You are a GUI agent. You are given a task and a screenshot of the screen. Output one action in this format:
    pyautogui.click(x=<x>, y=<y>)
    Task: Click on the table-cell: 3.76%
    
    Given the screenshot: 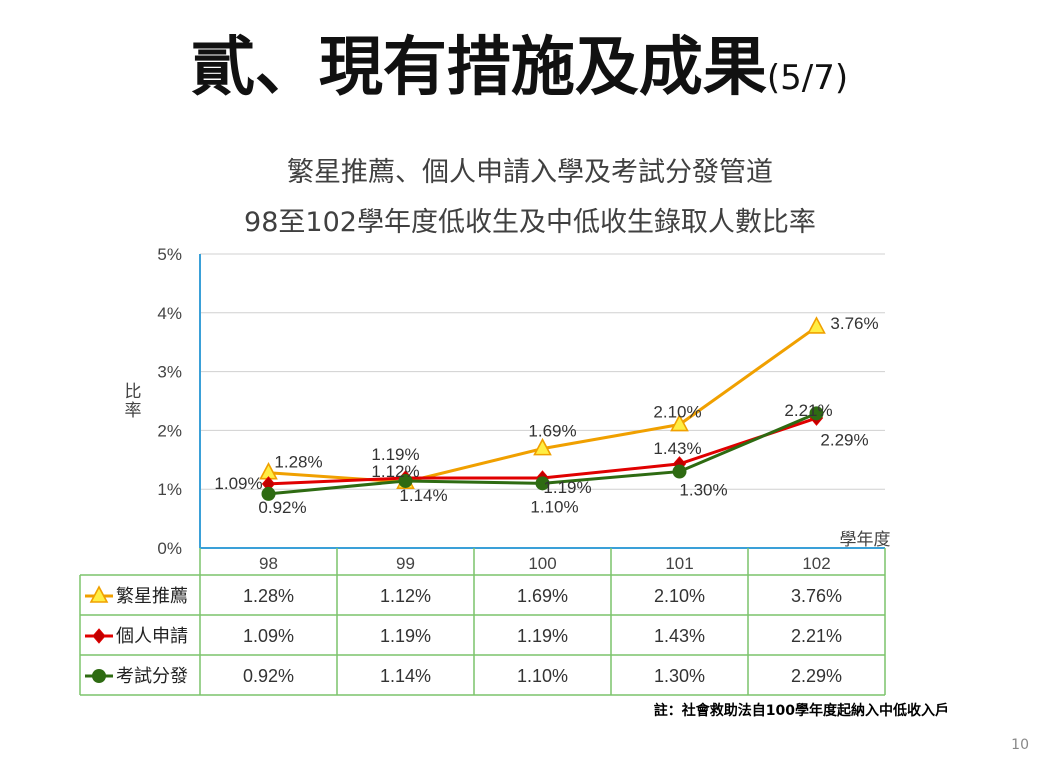 What is the action you would take?
    pyautogui.click(x=816, y=596)
    